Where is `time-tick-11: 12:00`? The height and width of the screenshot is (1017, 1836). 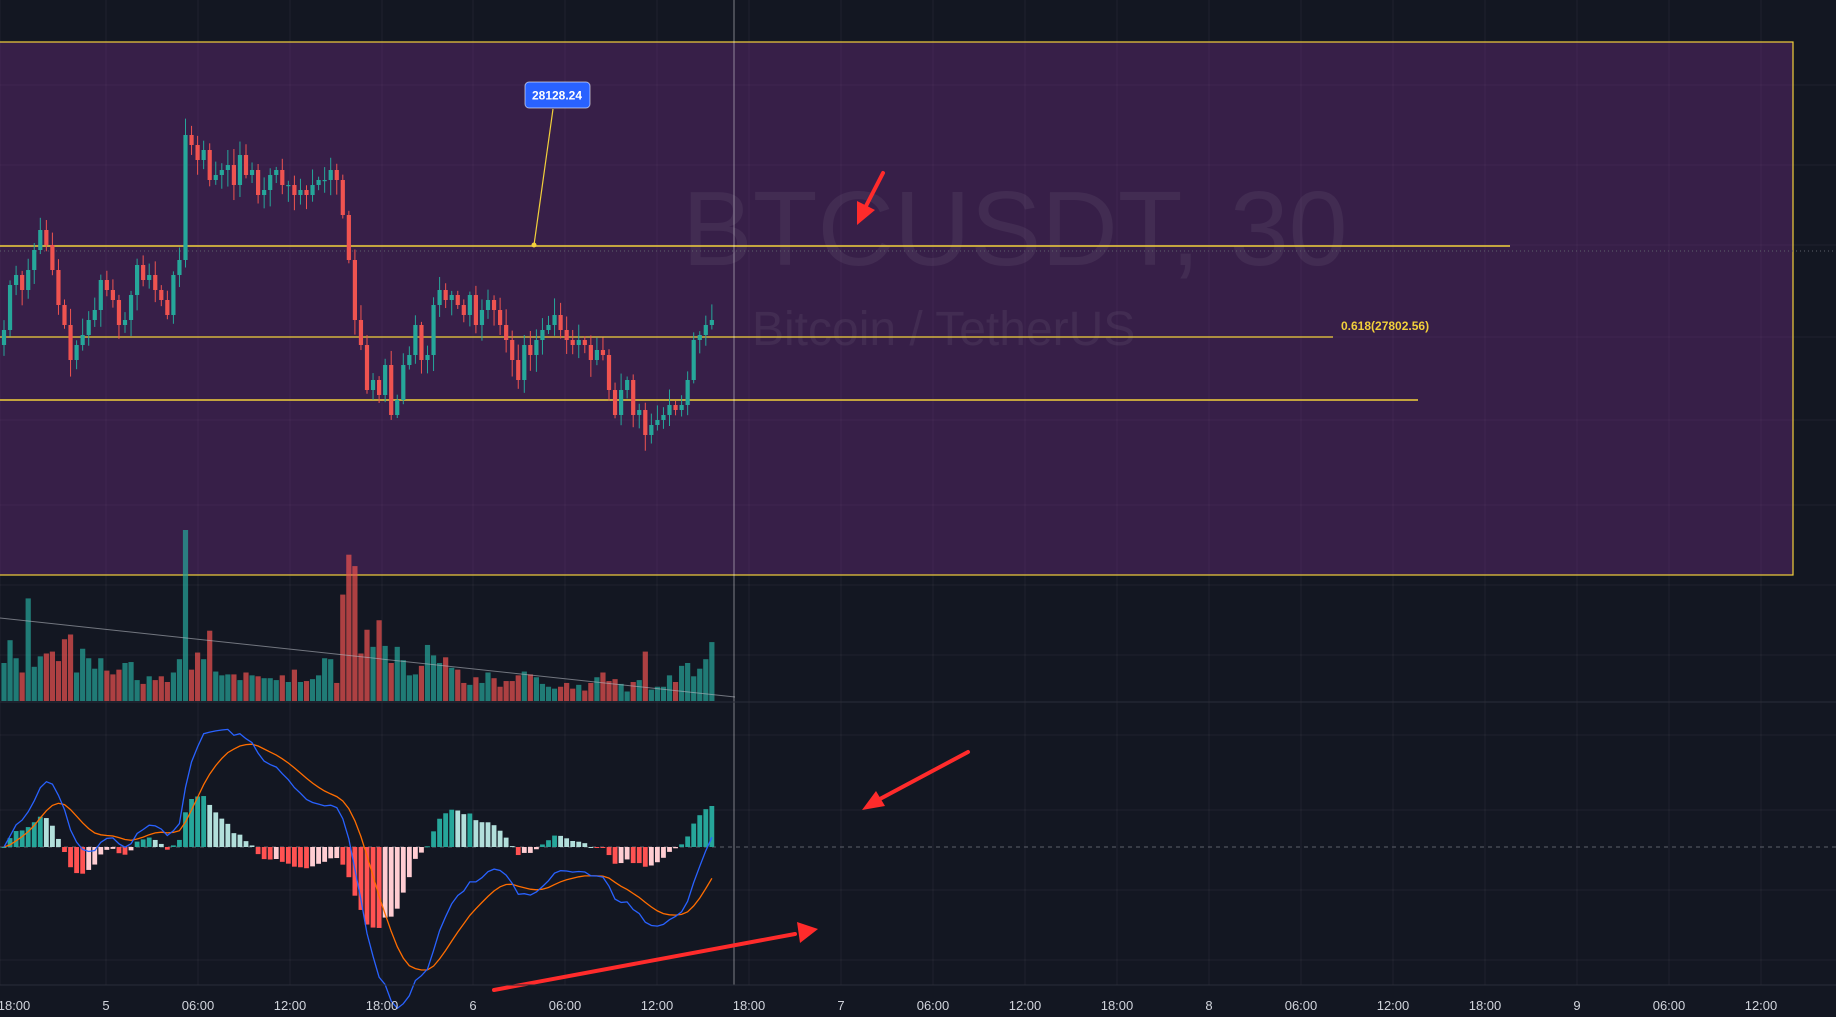
time-tick-11: 12:00 is located at coordinates (1025, 1005).